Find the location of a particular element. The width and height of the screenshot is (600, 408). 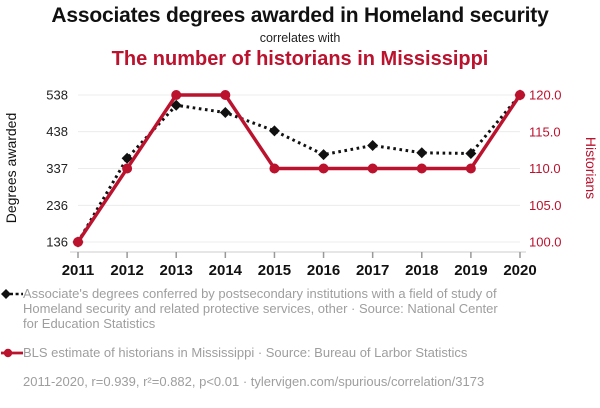

x-axis-year-label: 2011 is located at coordinates (78, 270).